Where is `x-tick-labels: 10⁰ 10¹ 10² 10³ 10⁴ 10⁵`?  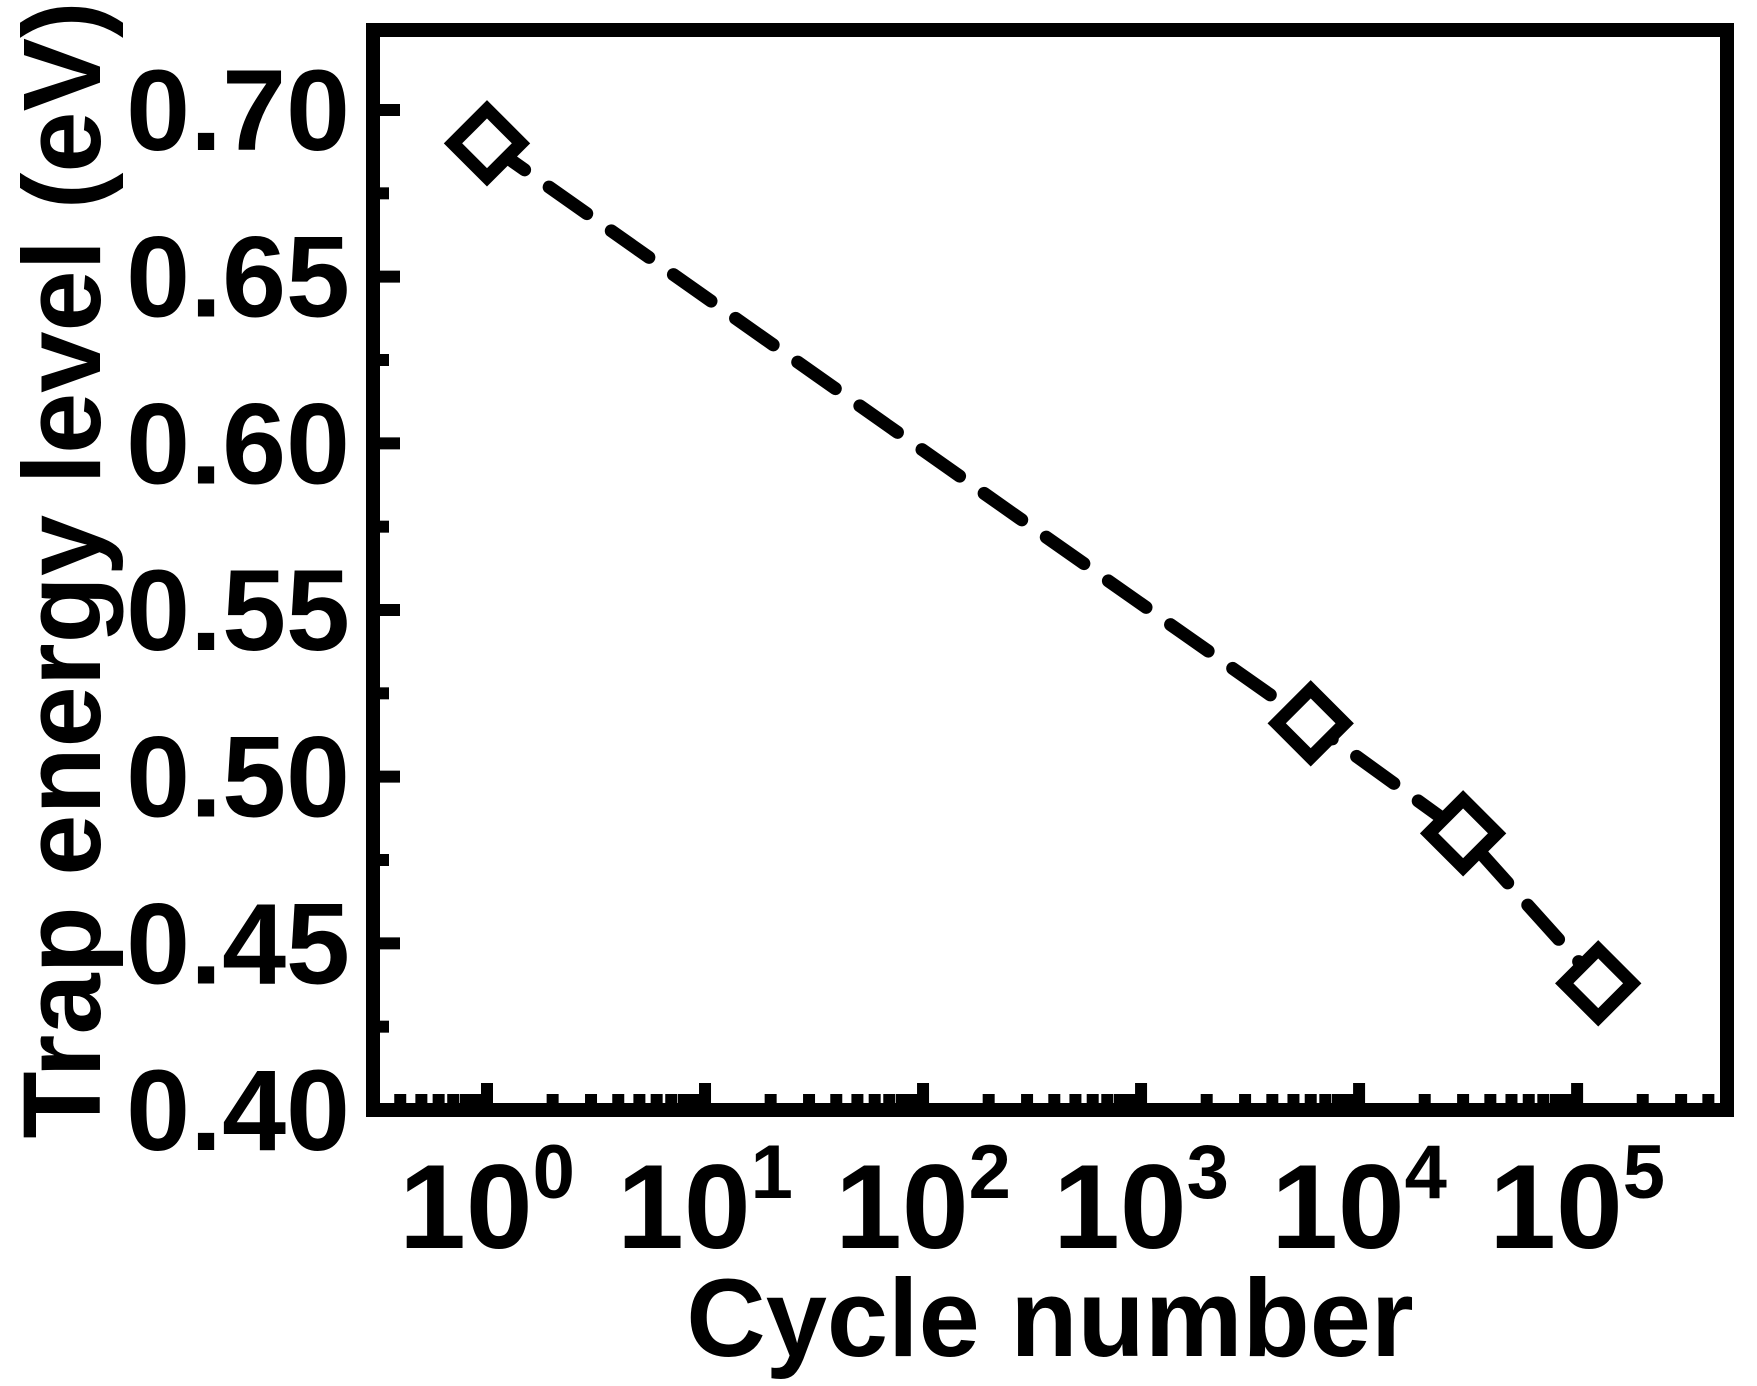 x-tick-labels: 10⁰ 10¹ 10² 10³ 10⁴ 10⁵ is located at coordinates (1032, 1202).